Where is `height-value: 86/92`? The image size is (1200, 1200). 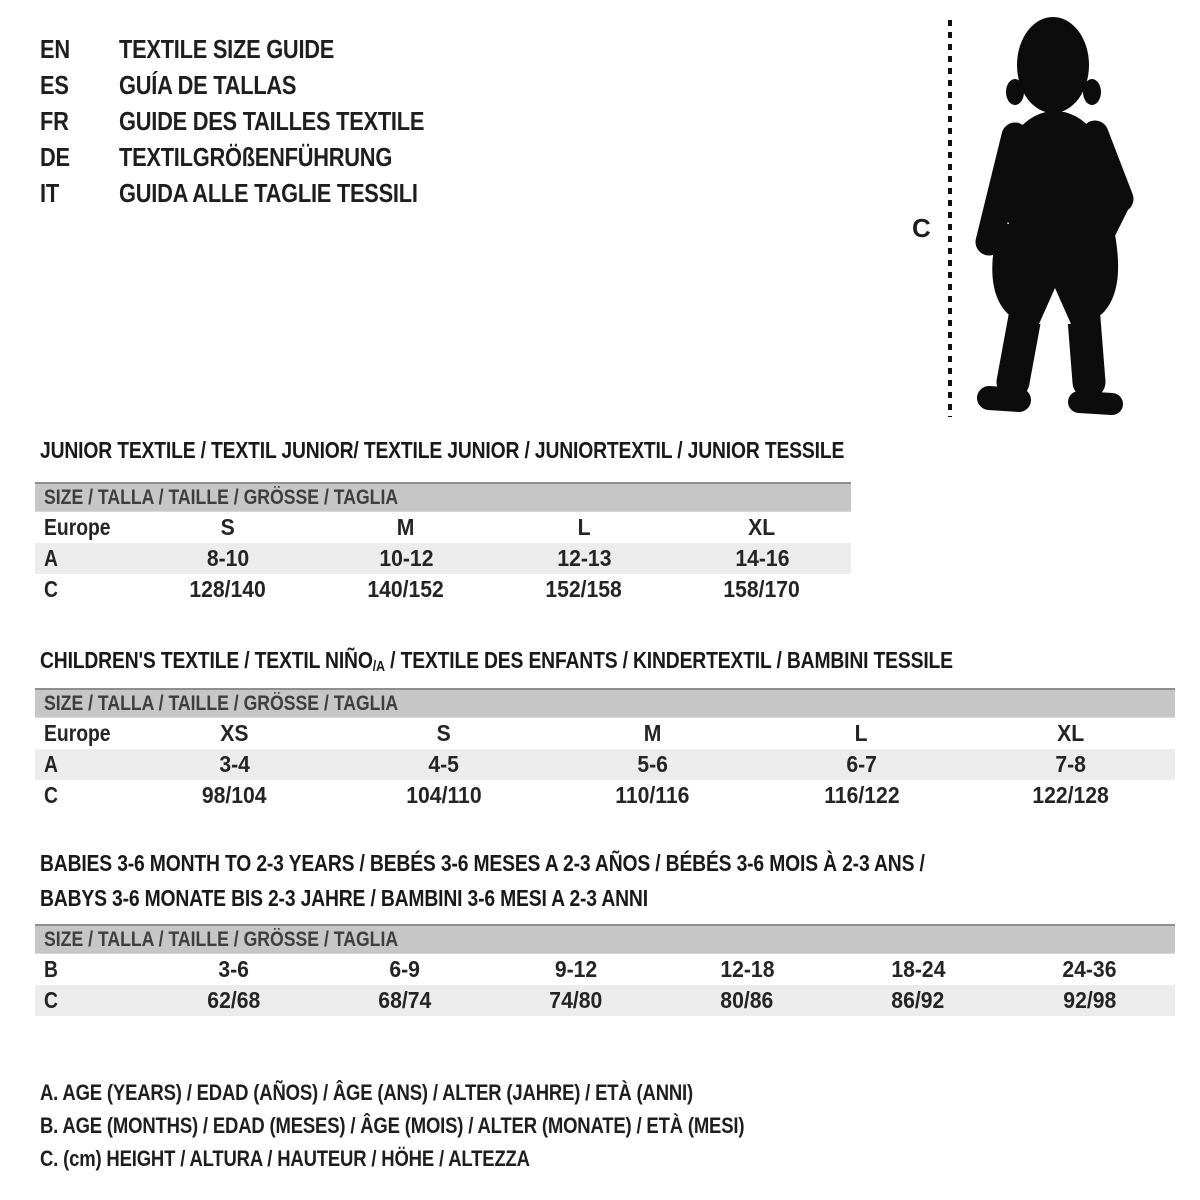 height-value: 86/92 is located at coordinates (918, 1000).